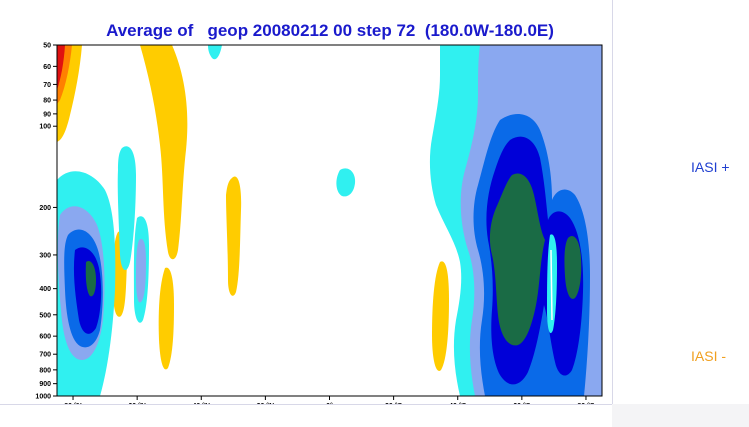  Describe the element at coordinates (45, 127) in the screenshot. I see `y-tick-label: 100` at that location.